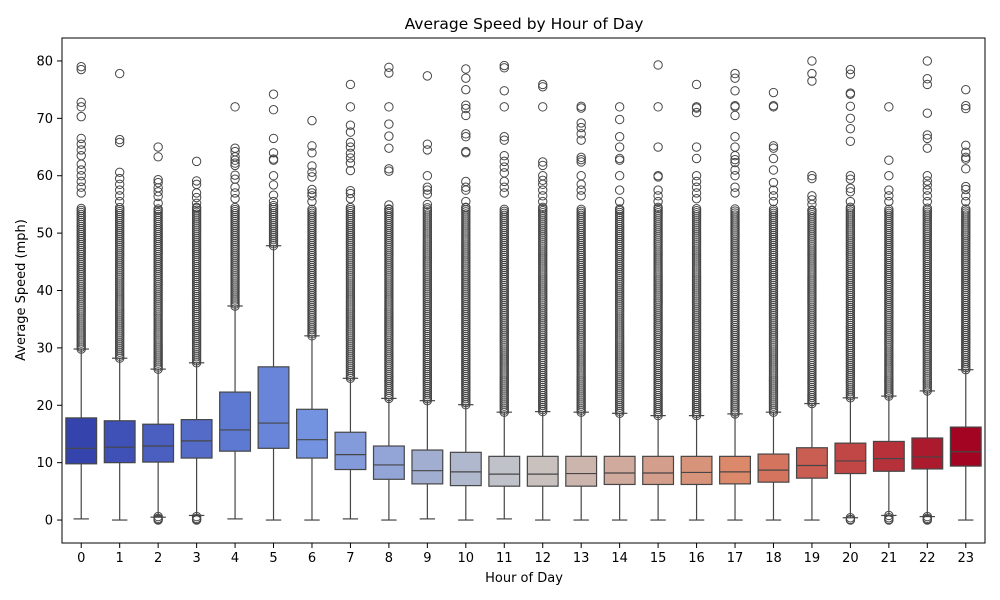 This screenshot has width=1000, height=600. Describe the element at coordinates (196, 558) in the screenshot. I see `x-tick-label: 3` at that location.